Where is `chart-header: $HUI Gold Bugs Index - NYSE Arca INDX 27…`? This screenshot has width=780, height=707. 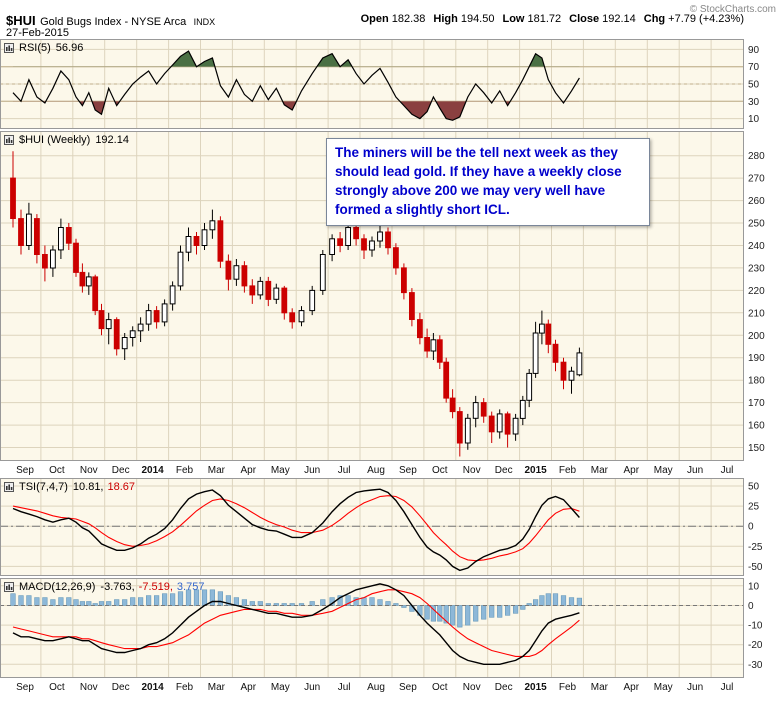
chart-header: $HUI Gold Bugs Index - NYSE Arca INDX 27… is located at coordinates (390, 21).